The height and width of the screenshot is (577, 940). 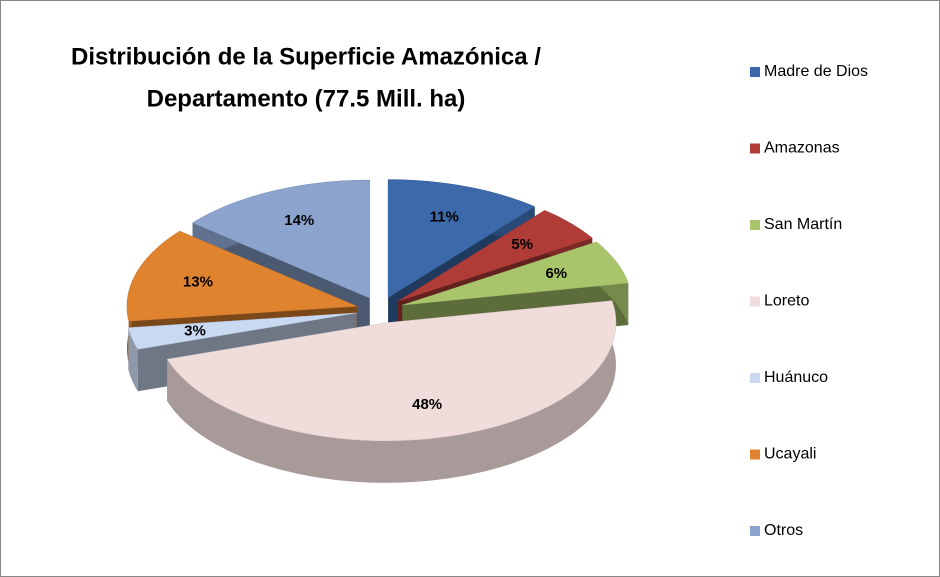 What do you see at coordinates (522, 244) in the screenshot?
I see `data-label: 5%` at bounding box center [522, 244].